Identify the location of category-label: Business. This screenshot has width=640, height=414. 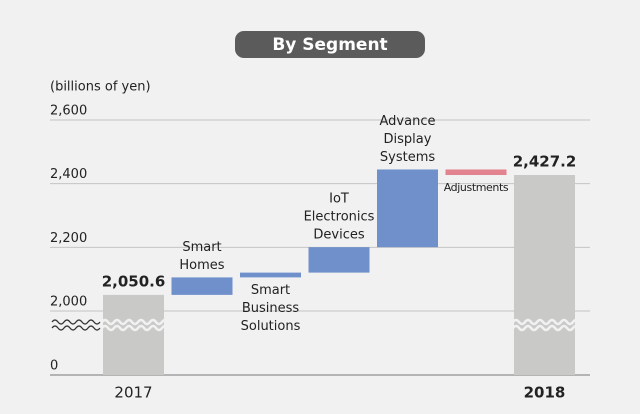
(271, 308).